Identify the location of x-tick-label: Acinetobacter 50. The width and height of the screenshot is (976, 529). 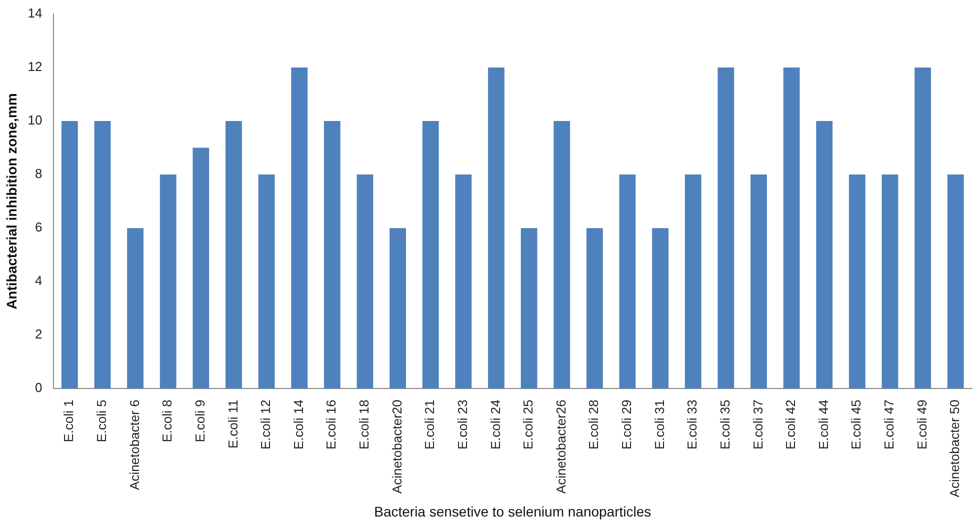
(954, 449).